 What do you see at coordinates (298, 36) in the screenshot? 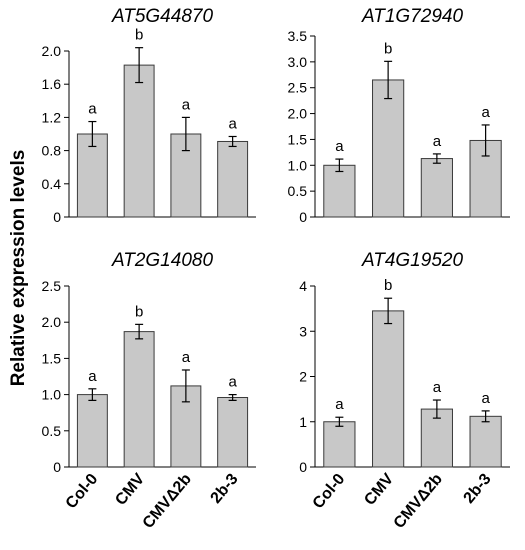
I see `y-tick-label: 3.5` at bounding box center [298, 36].